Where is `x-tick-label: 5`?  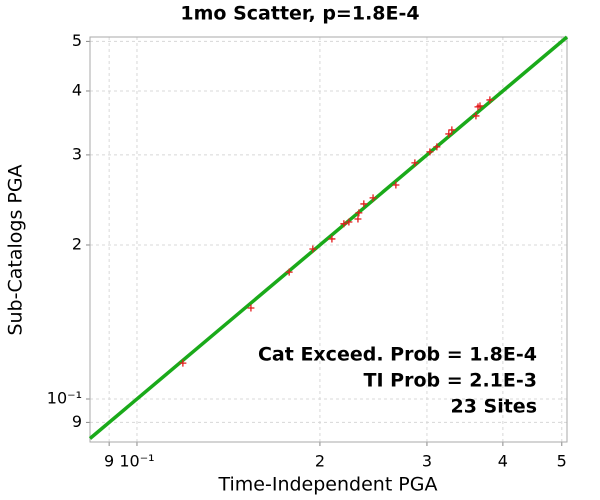
x-tick-label: 5 is located at coordinates (562, 461).